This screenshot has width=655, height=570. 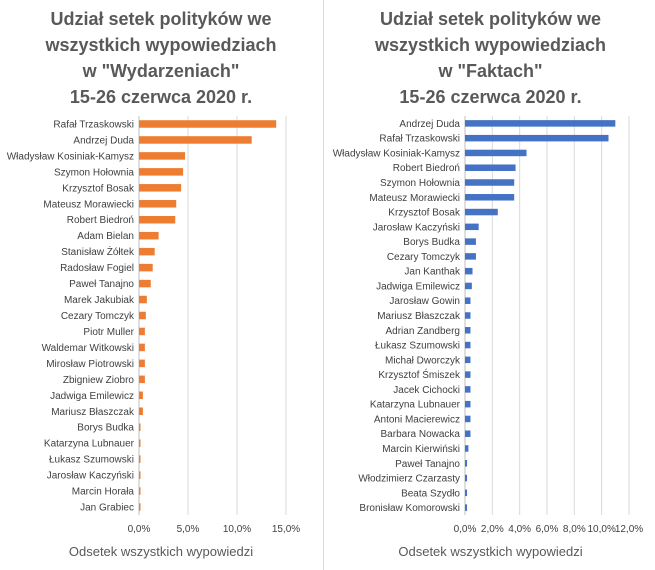 What do you see at coordinates (419, 316) in the screenshot?
I see `category-label: Mariusz Błaszczak` at bounding box center [419, 316].